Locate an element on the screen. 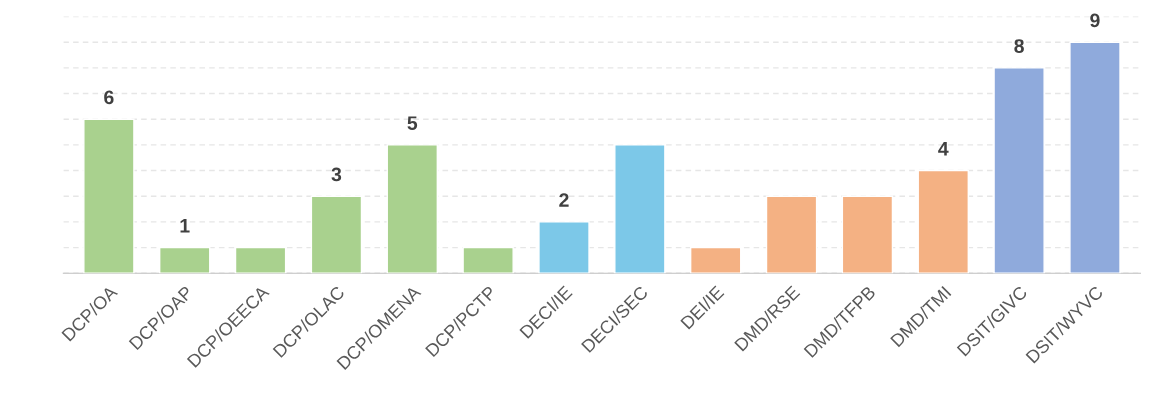  data-label: 8 is located at coordinates (1019, 46).